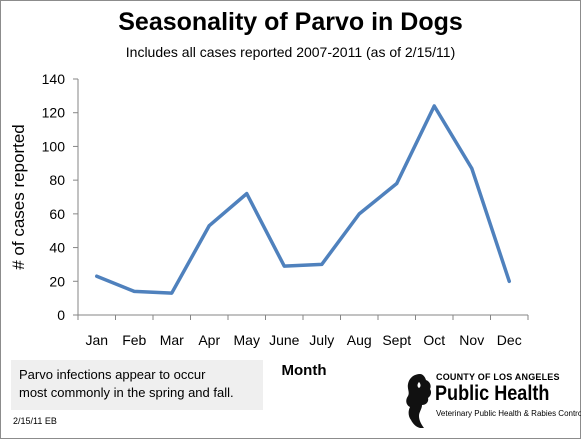 The image size is (581, 439). What do you see at coordinates (471, 340) in the screenshot?
I see `x-tick-label: Nov` at bounding box center [471, 340].